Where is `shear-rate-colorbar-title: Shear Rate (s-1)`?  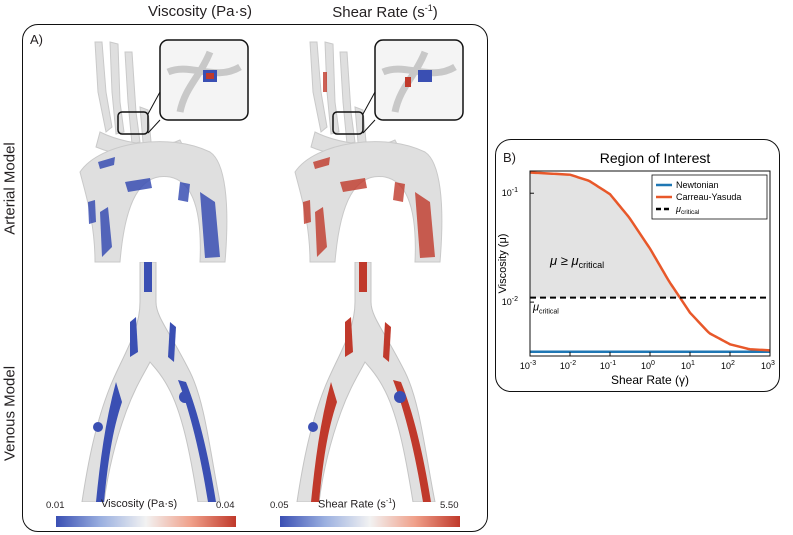 shear-rate-colorbar-title: Shear Rate (s-1) is located at coordinates (357, 504).